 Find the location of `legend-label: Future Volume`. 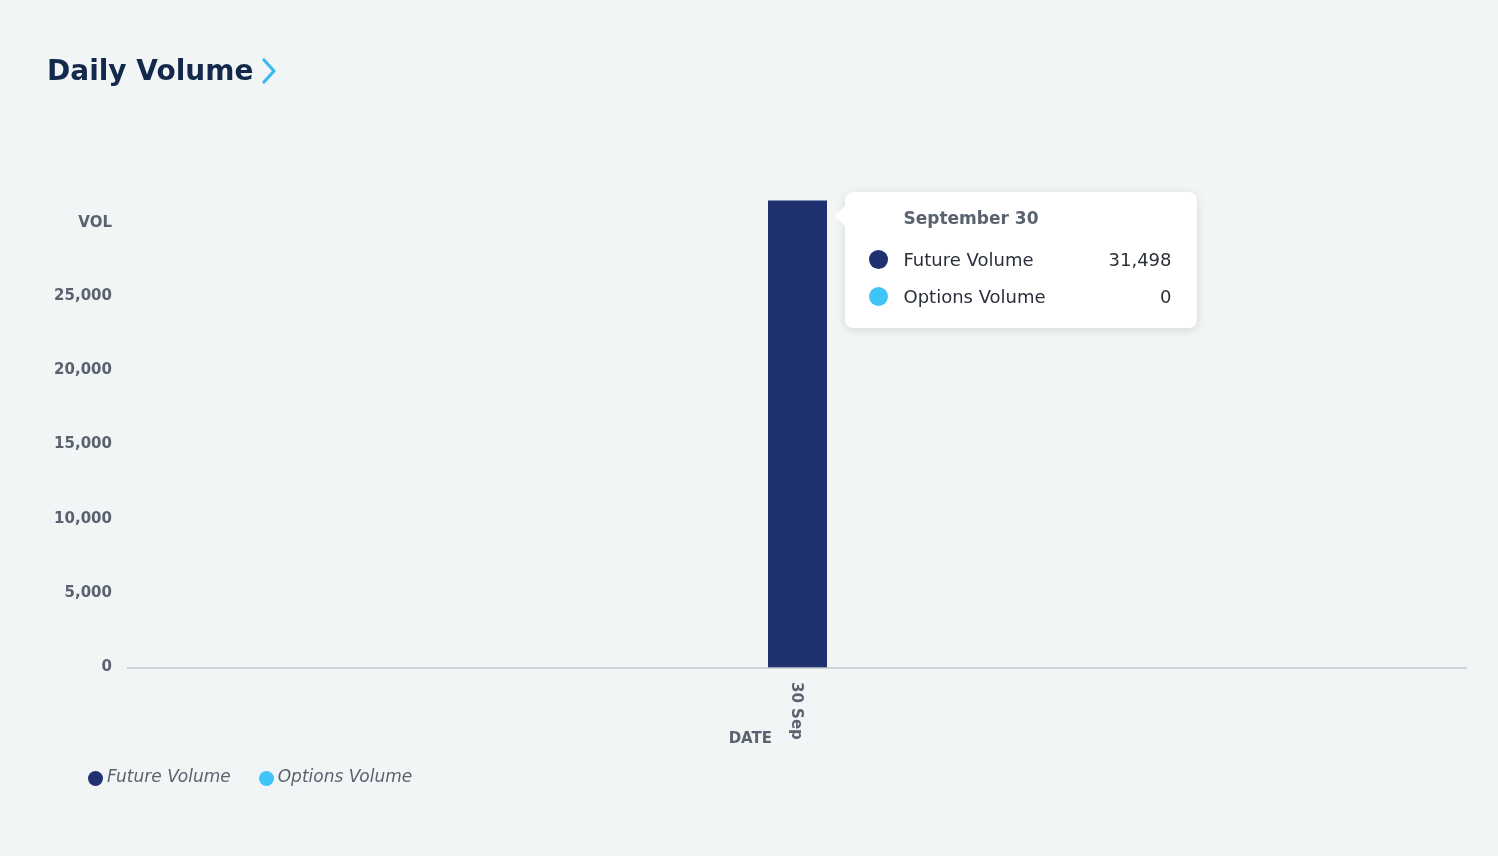

legend-label: Future Volume is located at coordinates (169, 776).